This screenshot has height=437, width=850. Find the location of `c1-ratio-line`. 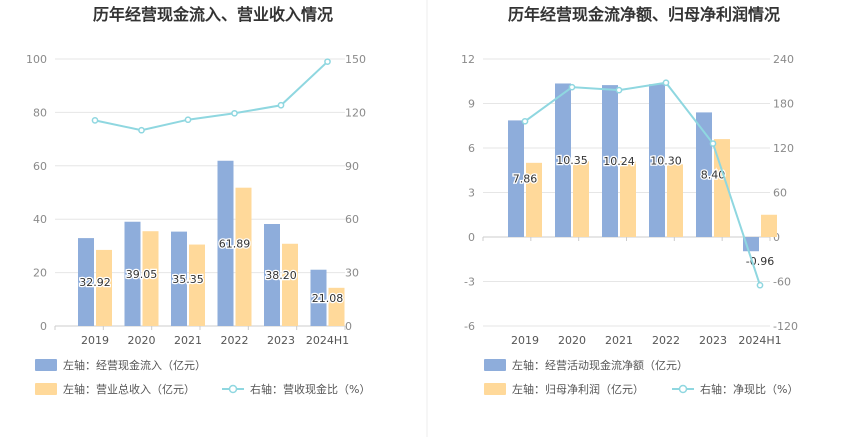

c1-ratio-line is located at coordinates (211, 96).